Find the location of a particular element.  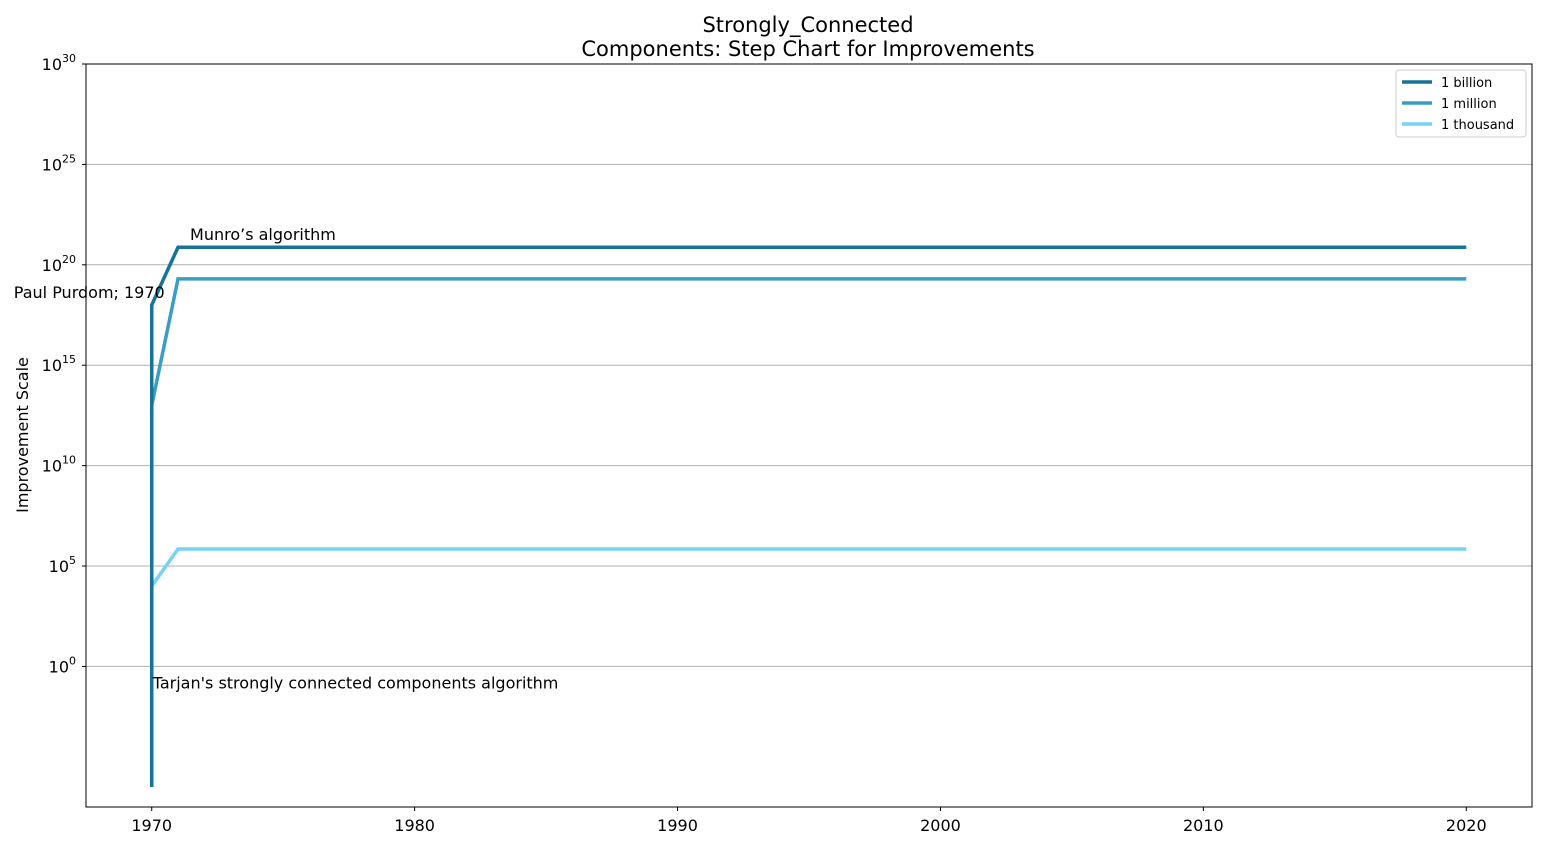

y-tick-label: 10⁰ is located at coordinates (62, 665).